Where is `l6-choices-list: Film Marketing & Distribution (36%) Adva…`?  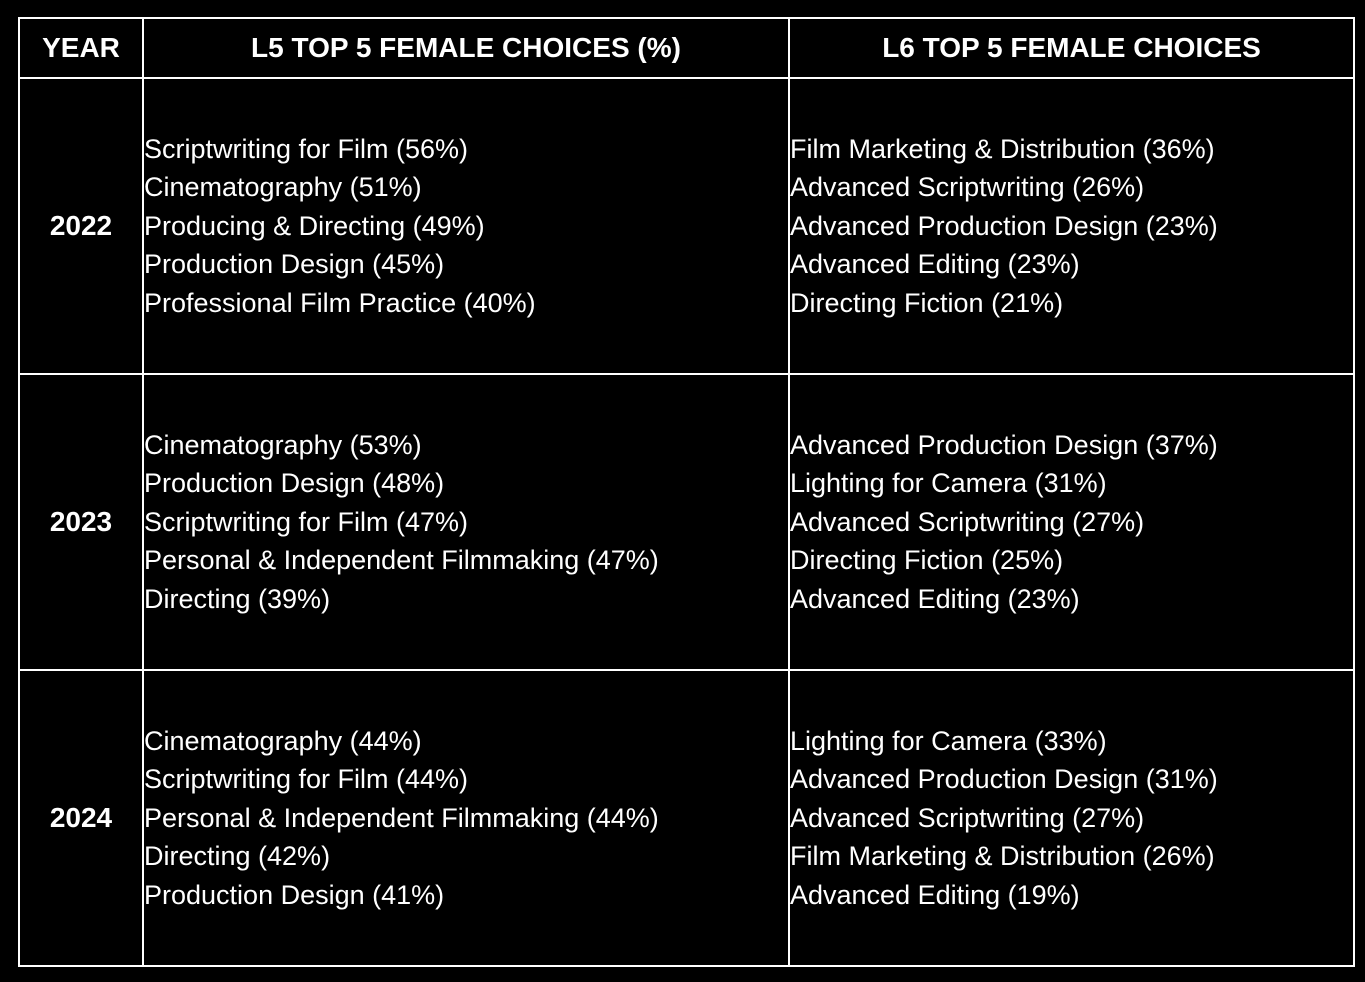 l6-choices-list: Film Marketing & Distribution (36%) Adva… is located at coordinates (1071, 226).